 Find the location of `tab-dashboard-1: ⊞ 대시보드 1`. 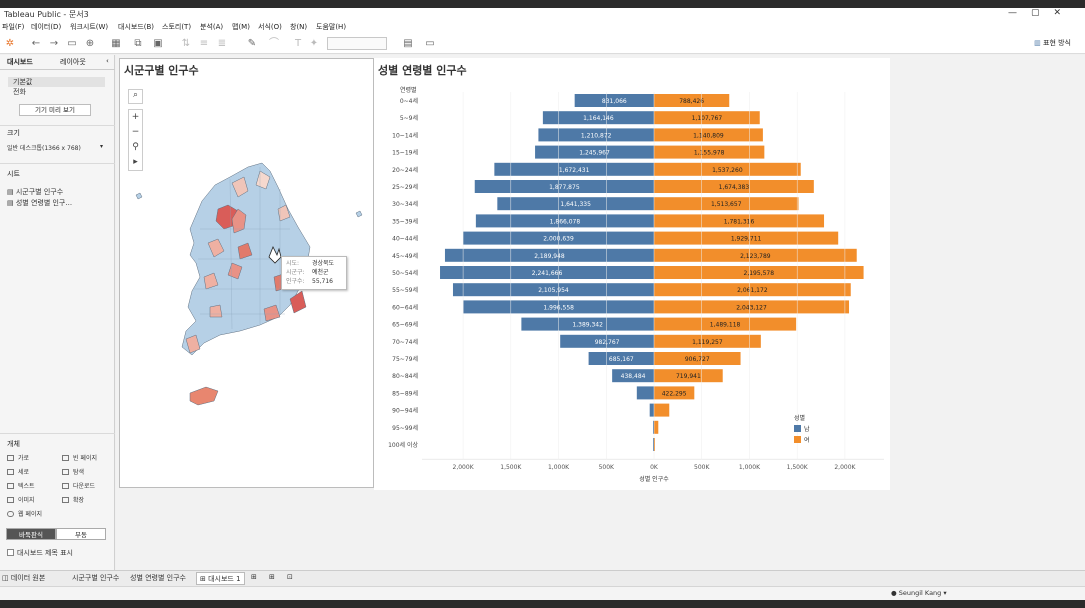

tab-dashboard-1: ⊞ 대시보드 1 is located at coordinates (220, 578).